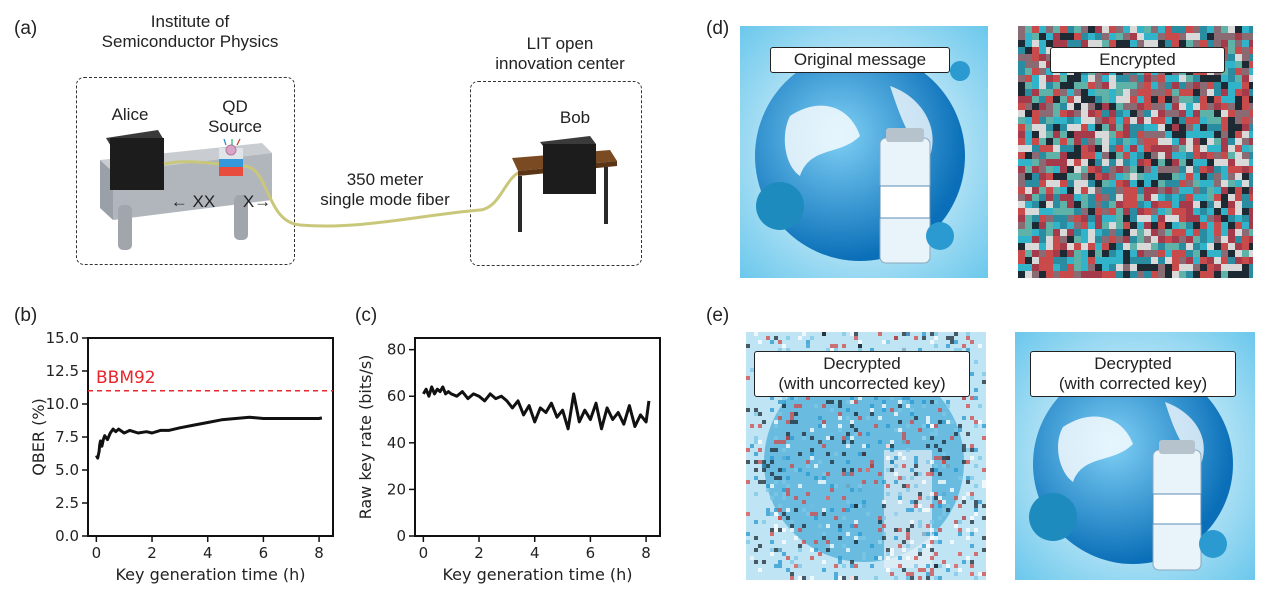 The width and height of the screenshot is (1269, 593). Describe the element at coordinates (135, 160) in the screenshot. I see `alice-detector` at that location.